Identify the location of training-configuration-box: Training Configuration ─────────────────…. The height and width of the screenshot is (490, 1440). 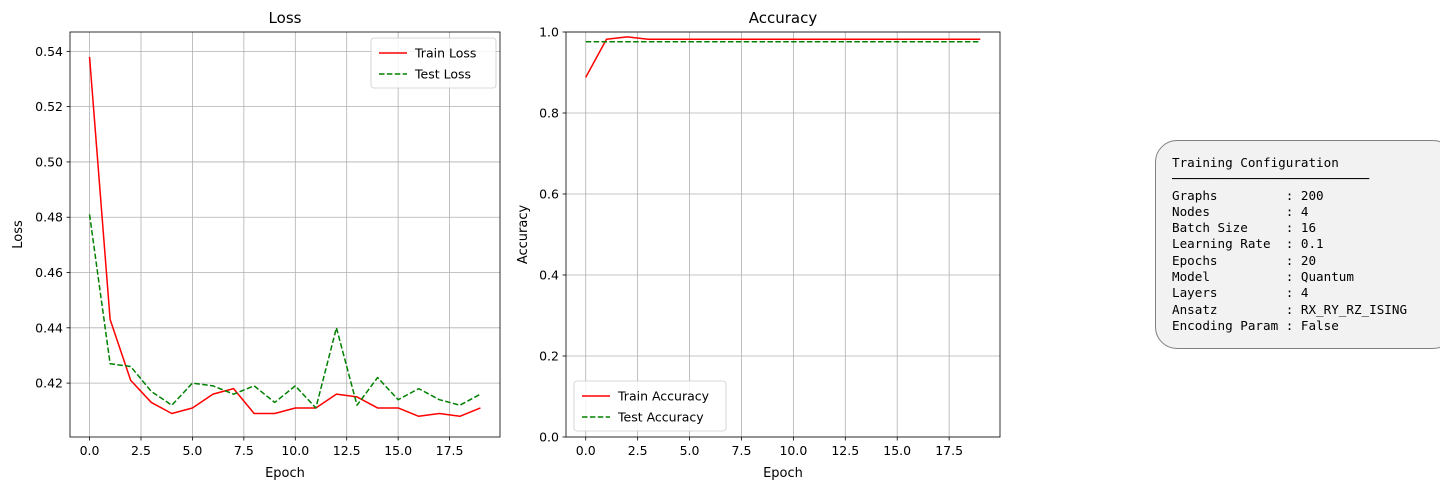
(1297, 244).